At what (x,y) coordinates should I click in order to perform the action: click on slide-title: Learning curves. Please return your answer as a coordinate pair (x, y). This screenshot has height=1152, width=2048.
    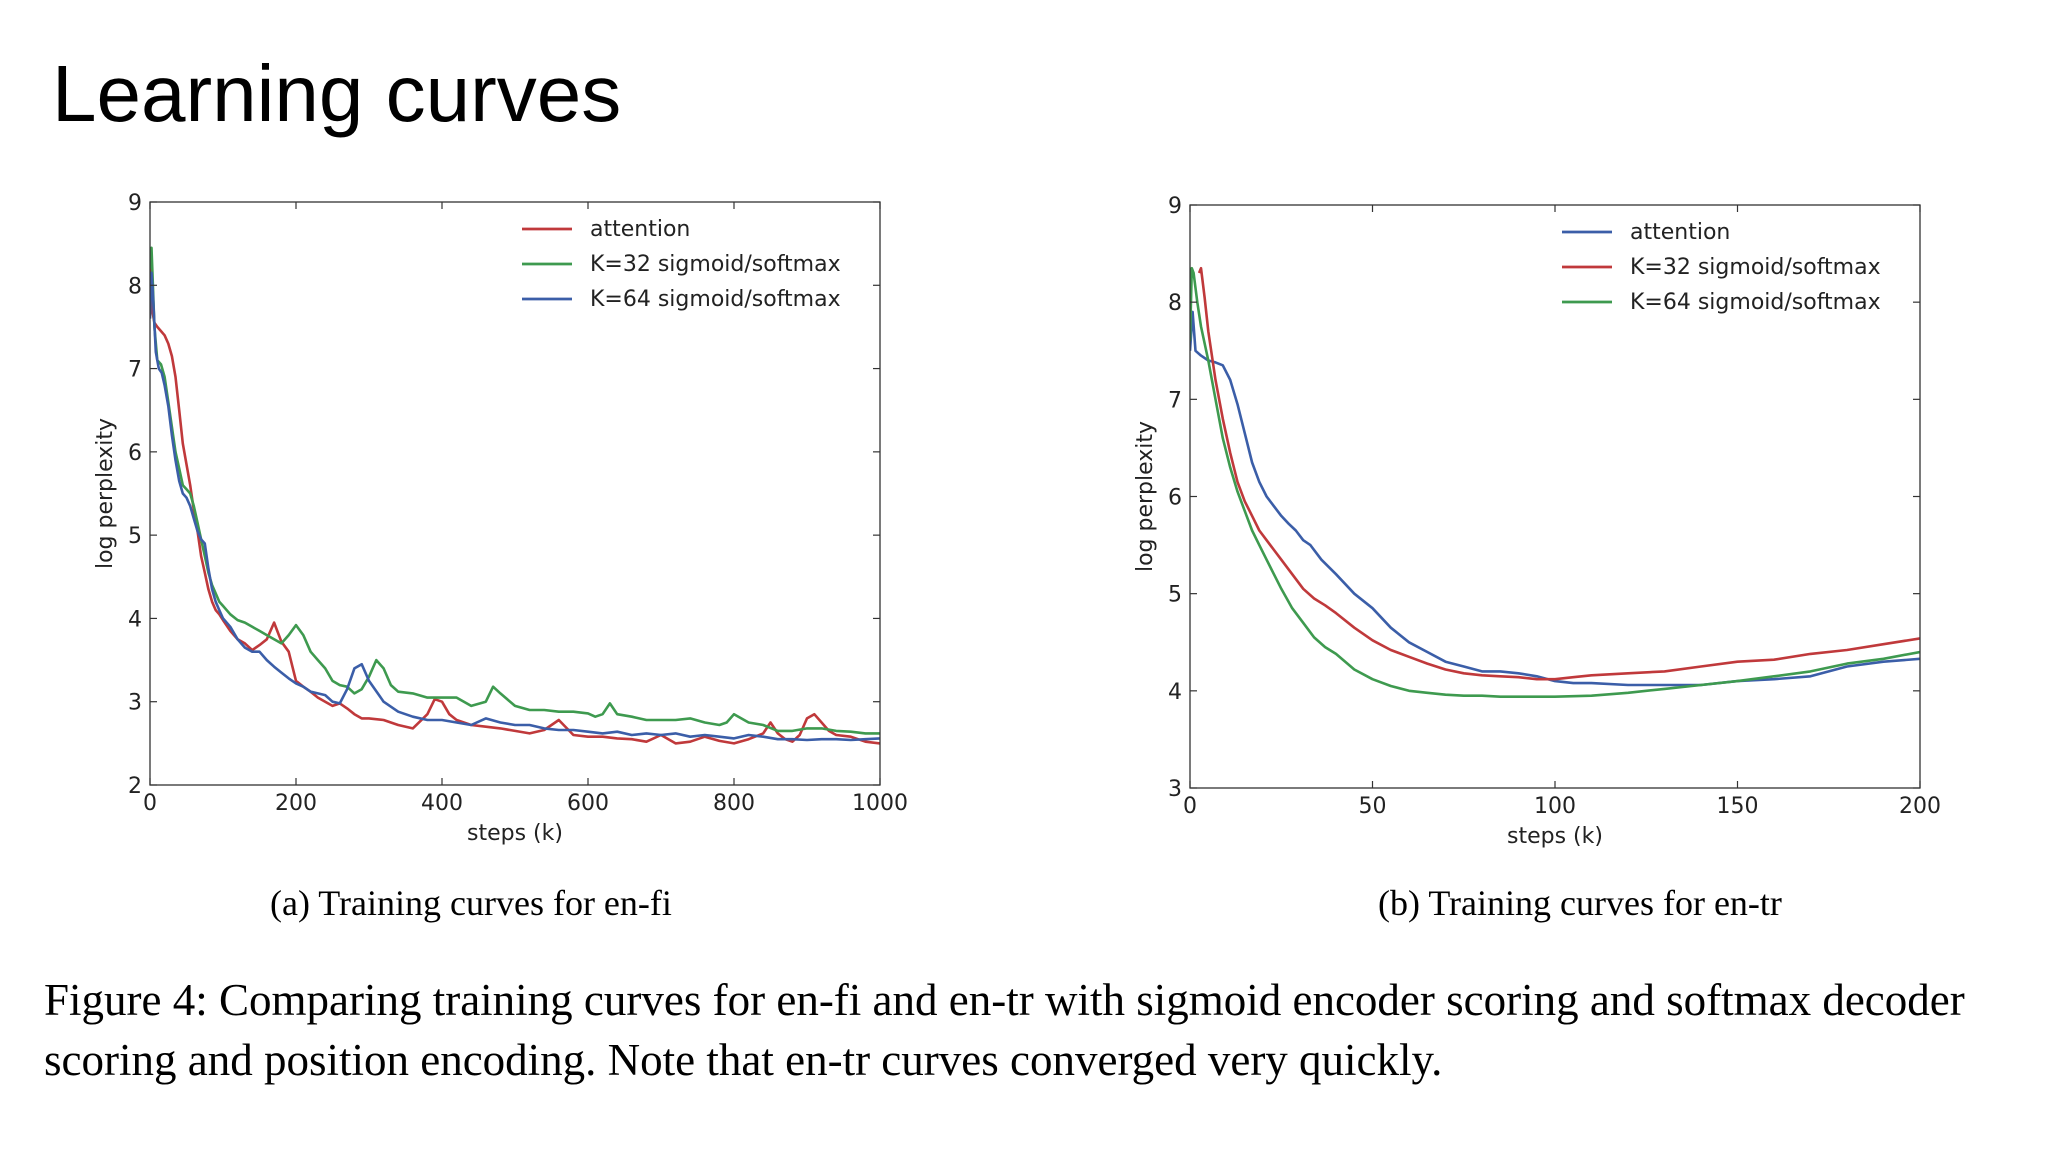
    Looking at the image, I should click on (337, 93).